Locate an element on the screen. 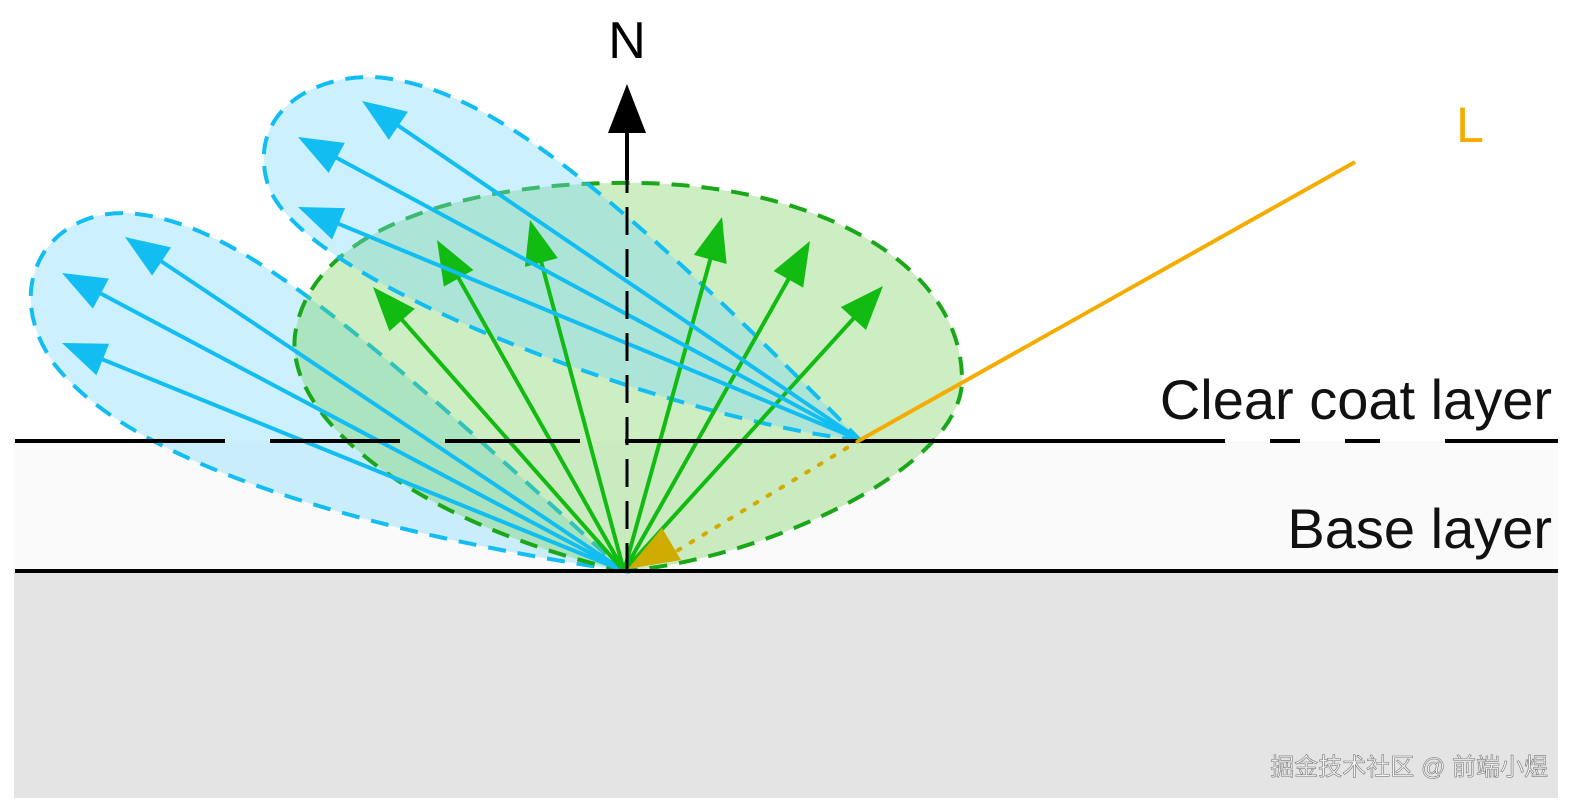 This screenshot has width=1588, height=812. base-ray-1-shaft is located at coordinates (511, 444).